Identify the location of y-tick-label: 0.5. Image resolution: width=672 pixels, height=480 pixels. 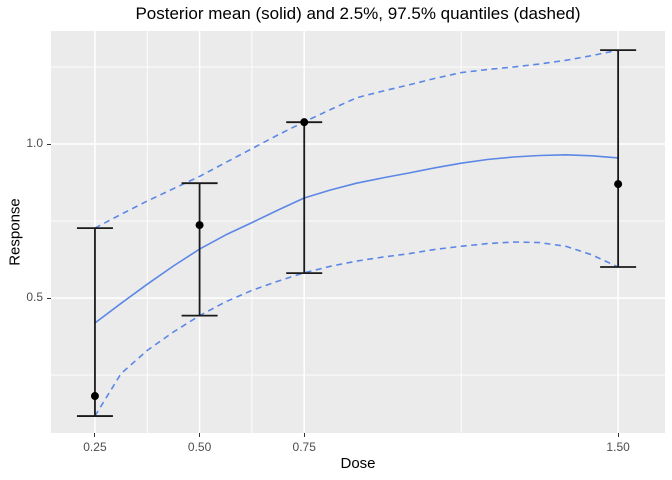
(34, 297).